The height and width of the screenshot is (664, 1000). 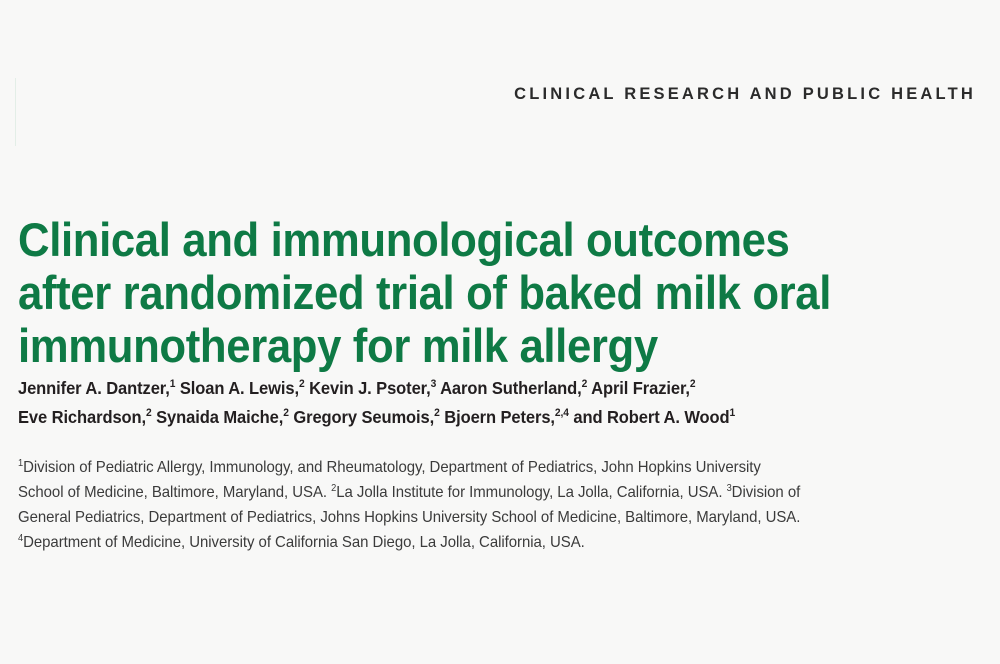 I want to click on affiliation-marker: 4, so click(x=21, y=538).